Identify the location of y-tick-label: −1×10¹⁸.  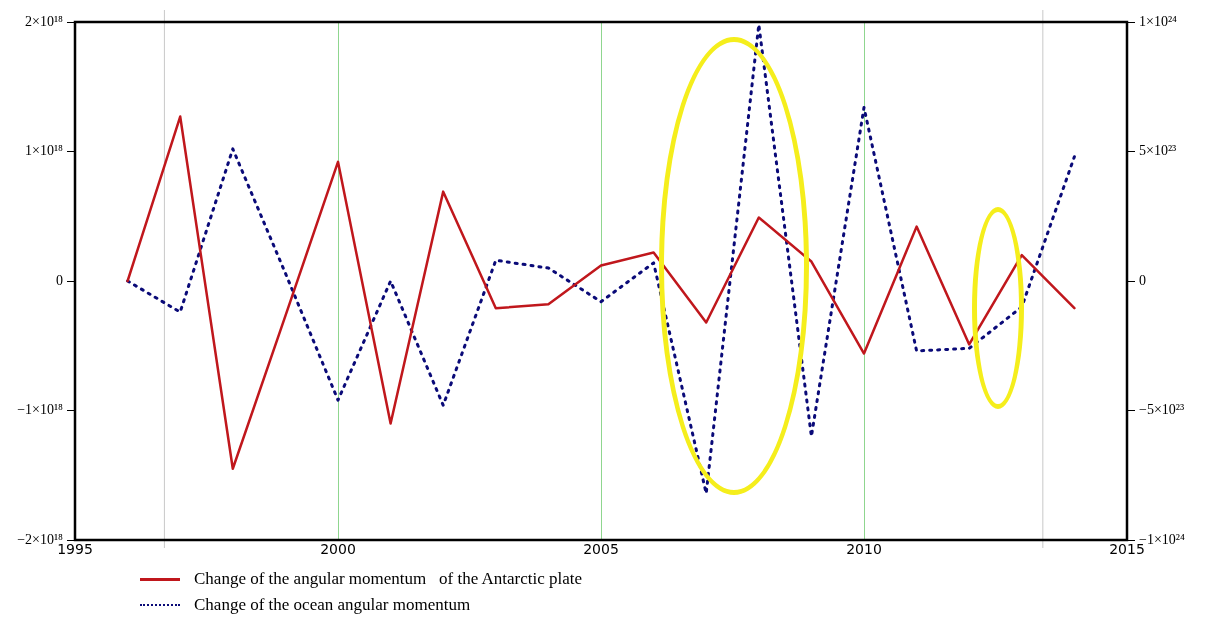
(40, 410).